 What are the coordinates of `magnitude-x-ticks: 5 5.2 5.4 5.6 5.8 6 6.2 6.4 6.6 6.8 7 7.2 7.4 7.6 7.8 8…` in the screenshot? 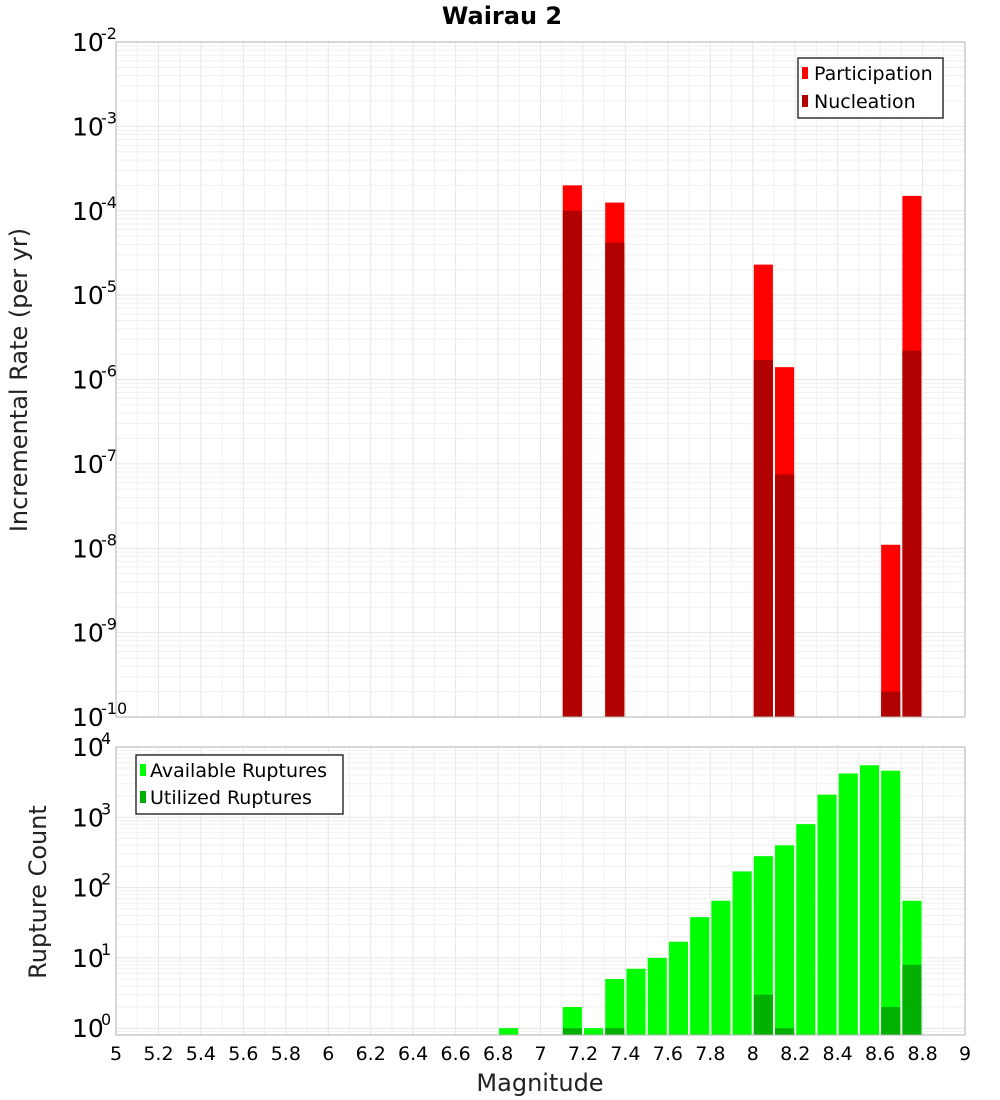 It's located at (540, 1054).